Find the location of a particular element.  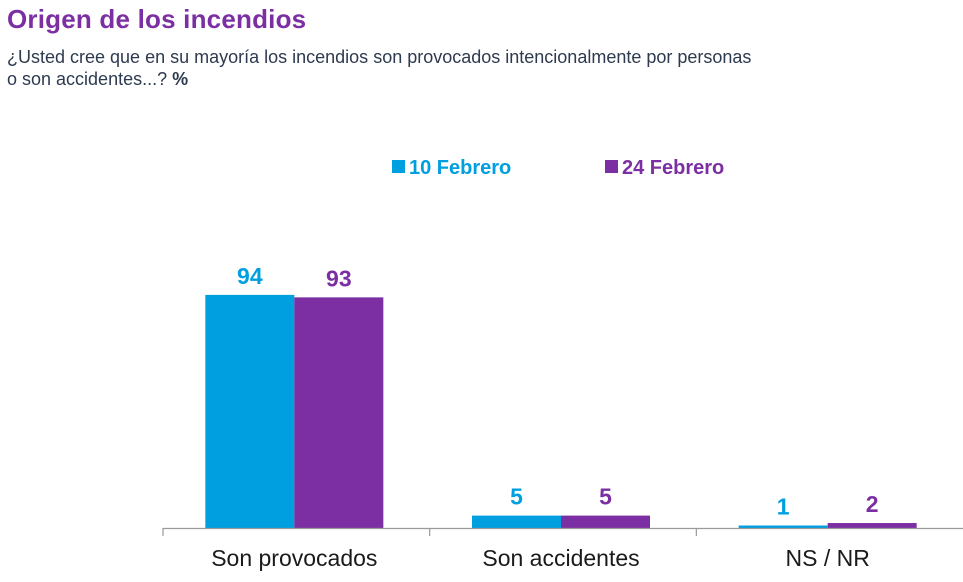

legend-label-2: 24 Febrero is located at coordinates (673, 168).